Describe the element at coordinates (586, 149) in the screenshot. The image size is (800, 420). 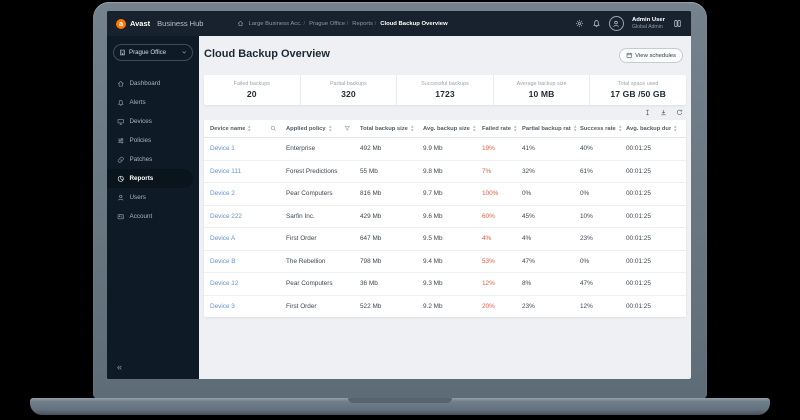
I see `cell-success-rate: 40%` at that location.